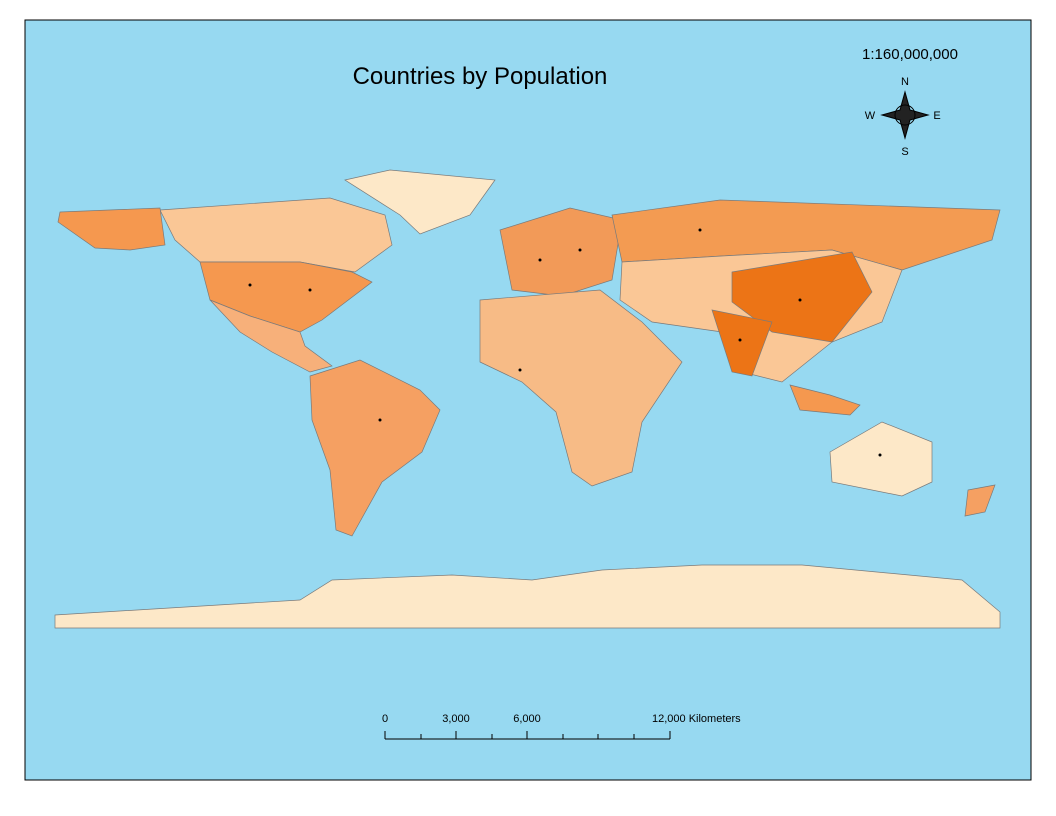 Image resolution: width=1056 pixels, height=816 pixels. What do you see at coordinates (904, 152) in the screenshot?
I see `compass-south: S` at bounding box center [904, 152].